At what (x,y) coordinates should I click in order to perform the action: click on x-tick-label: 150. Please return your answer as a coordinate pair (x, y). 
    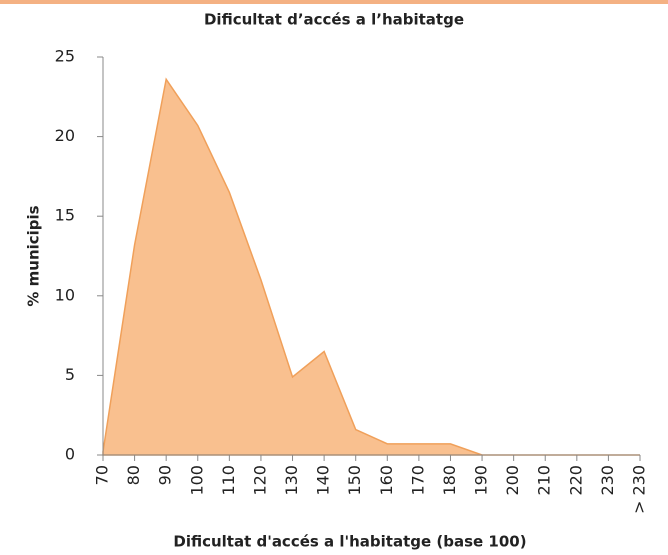
    Looking at the image, I should click on (354, 480).